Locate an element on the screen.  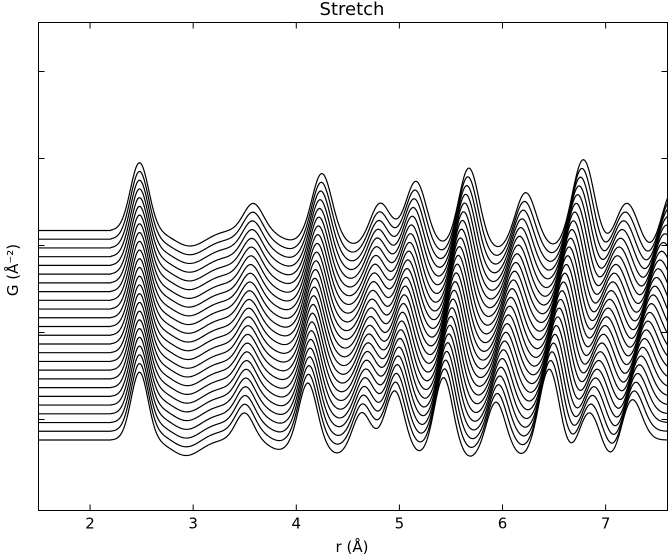
x-tick-label: 4 is located at coordinates (297, 524).